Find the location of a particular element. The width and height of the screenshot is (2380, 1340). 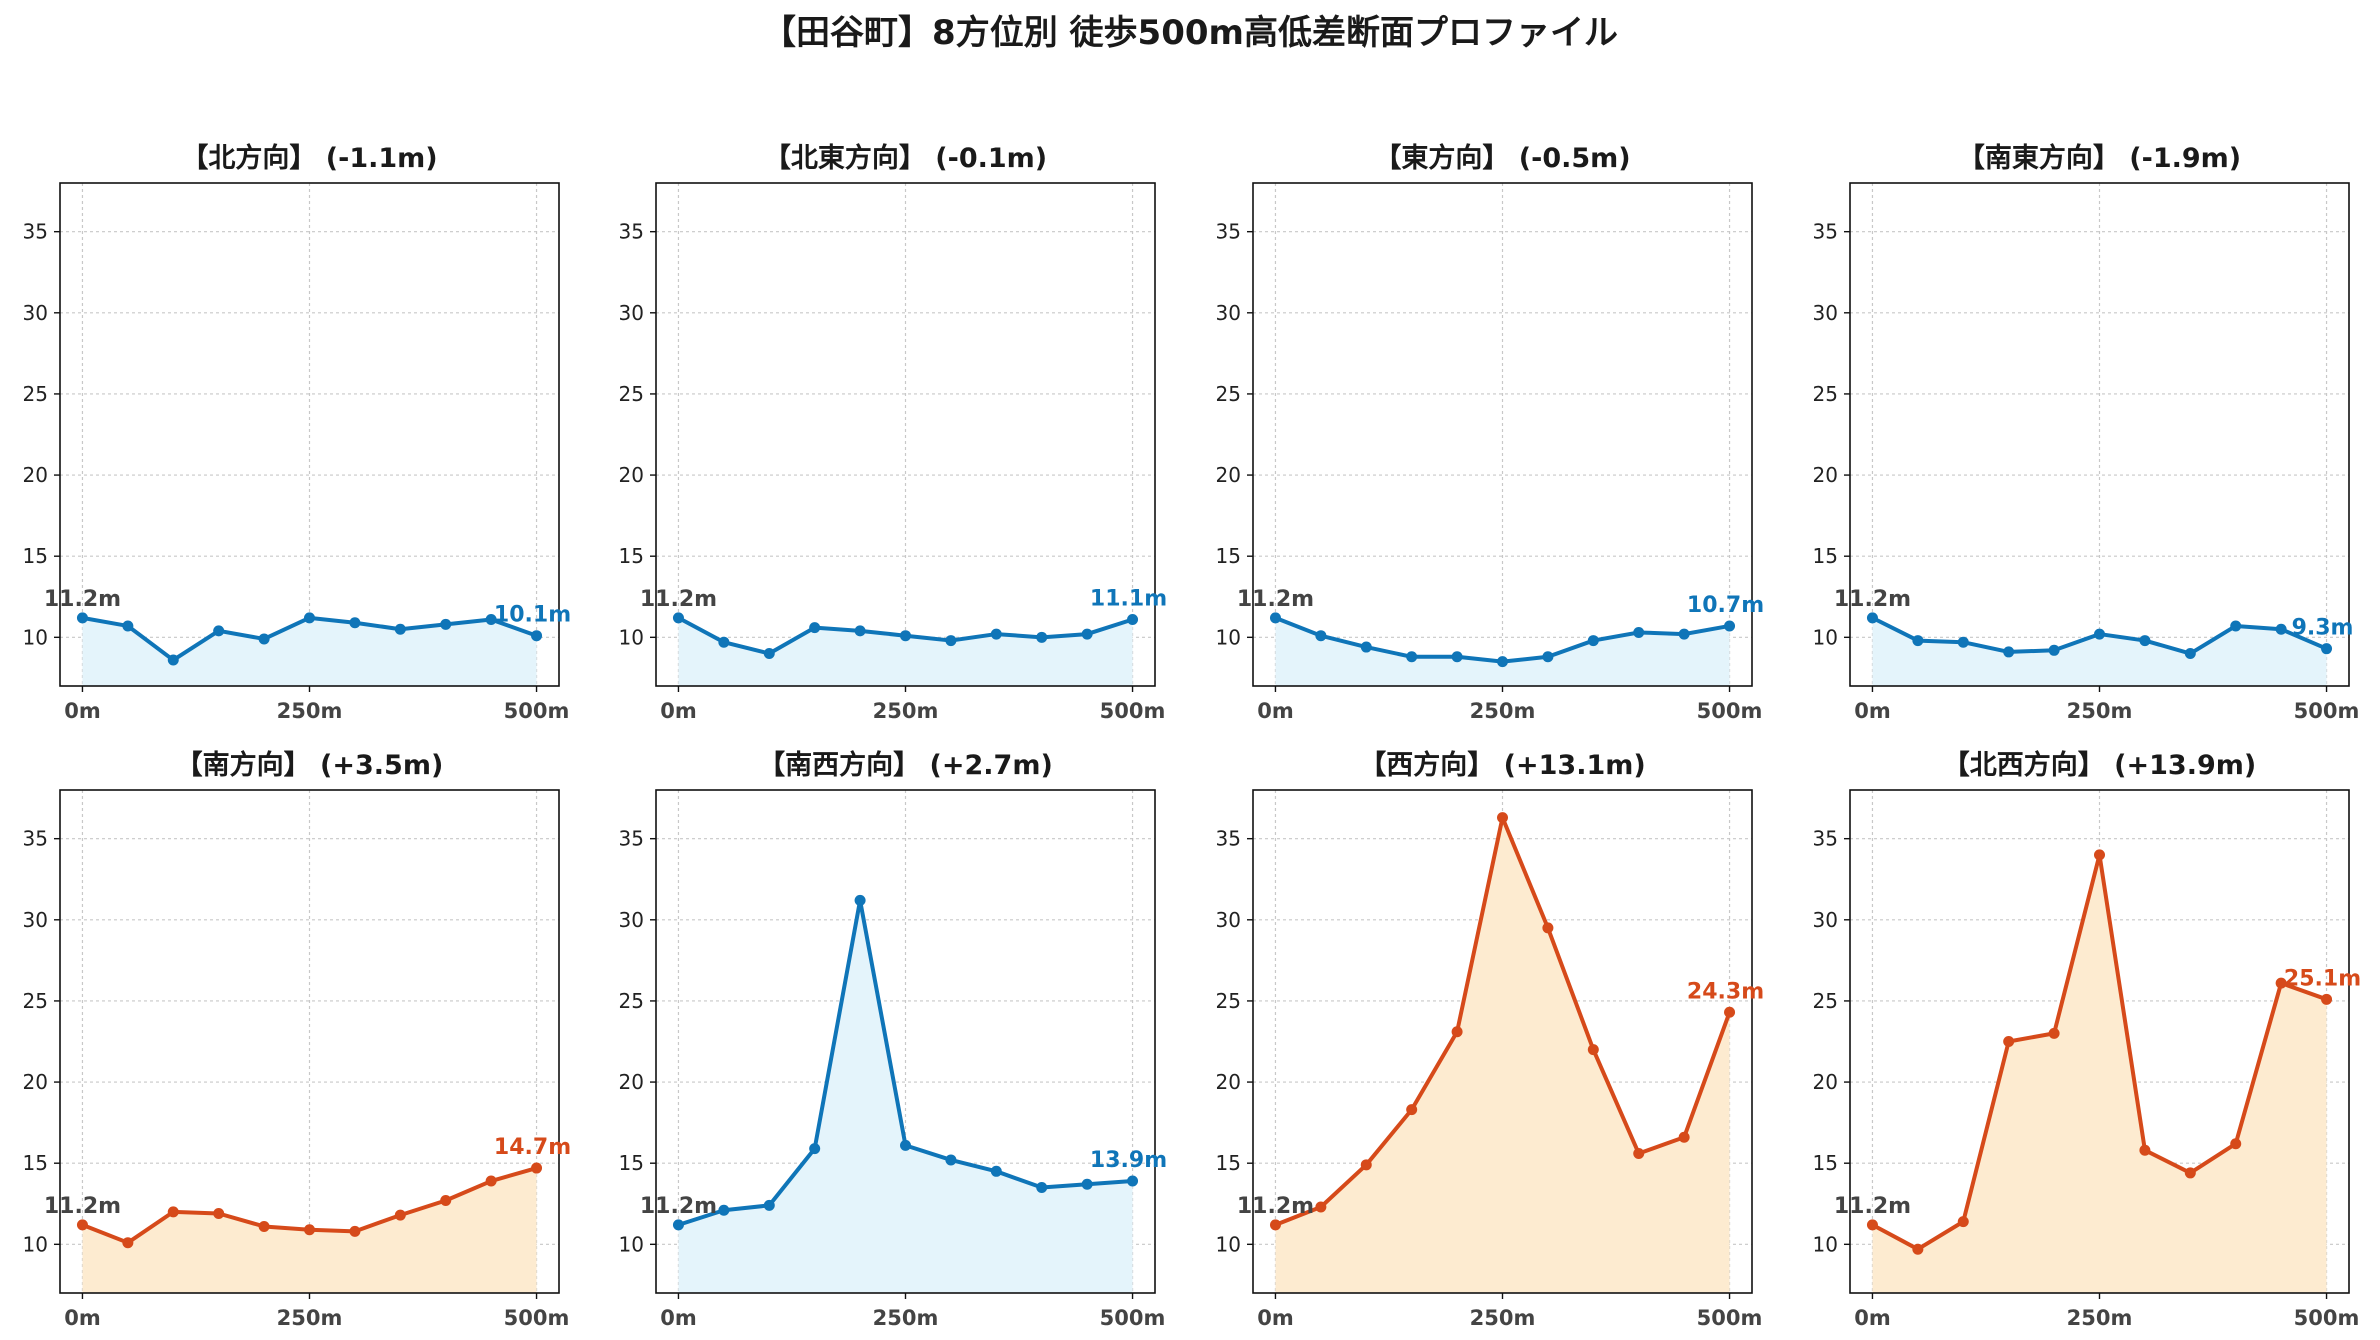

end-elevation-label: 13.9m is located at coordinates (1128, 1160).